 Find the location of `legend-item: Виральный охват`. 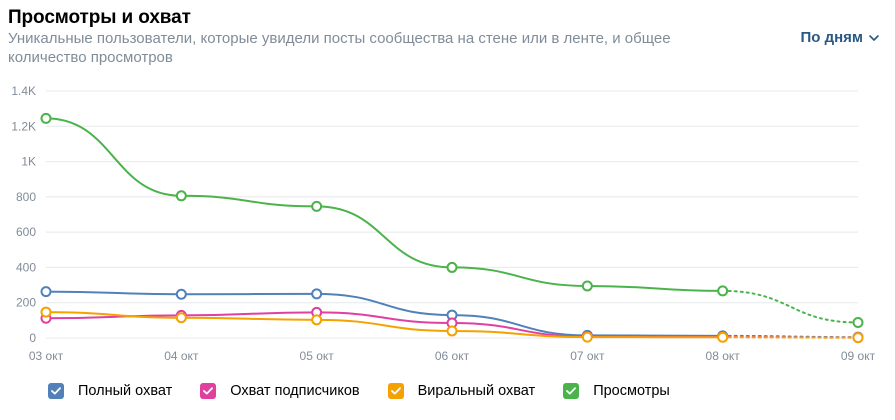

legend-item: Виральный охват is located at coordinates (461, 391).